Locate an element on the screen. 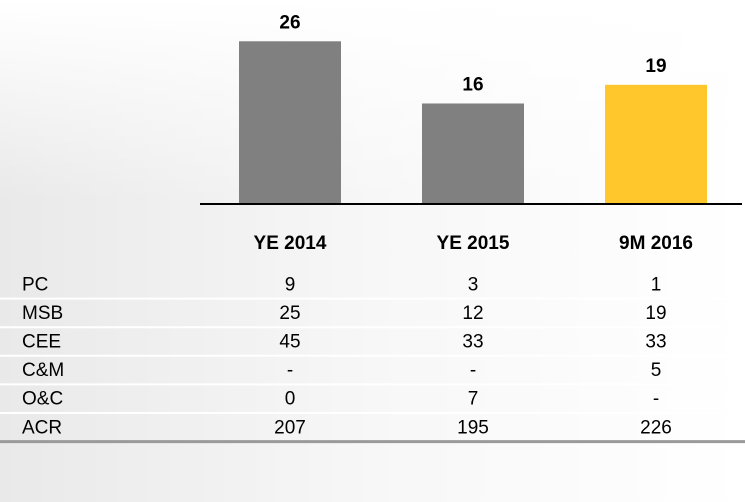 The image size is (745, 502). cell: 226 is located at coordinates (656, 427).